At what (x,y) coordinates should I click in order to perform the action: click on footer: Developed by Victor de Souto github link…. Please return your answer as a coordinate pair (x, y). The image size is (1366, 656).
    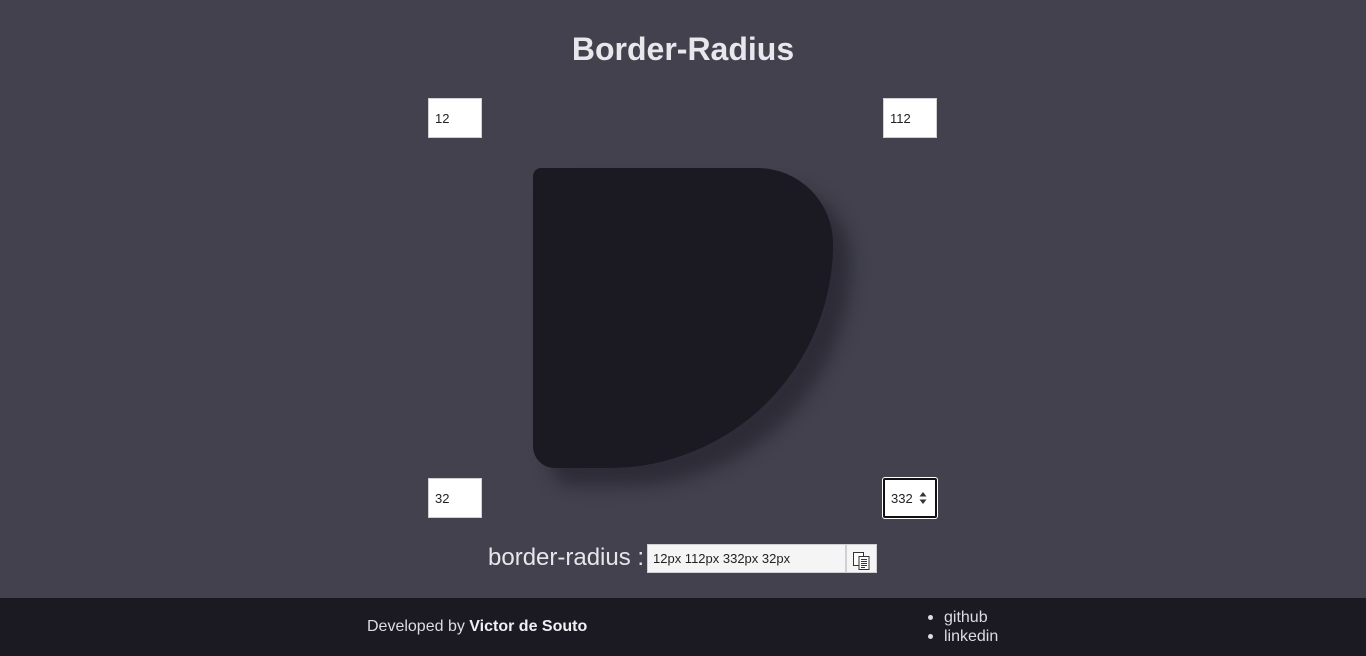
    Looking at the image, I should click on (683, 627).